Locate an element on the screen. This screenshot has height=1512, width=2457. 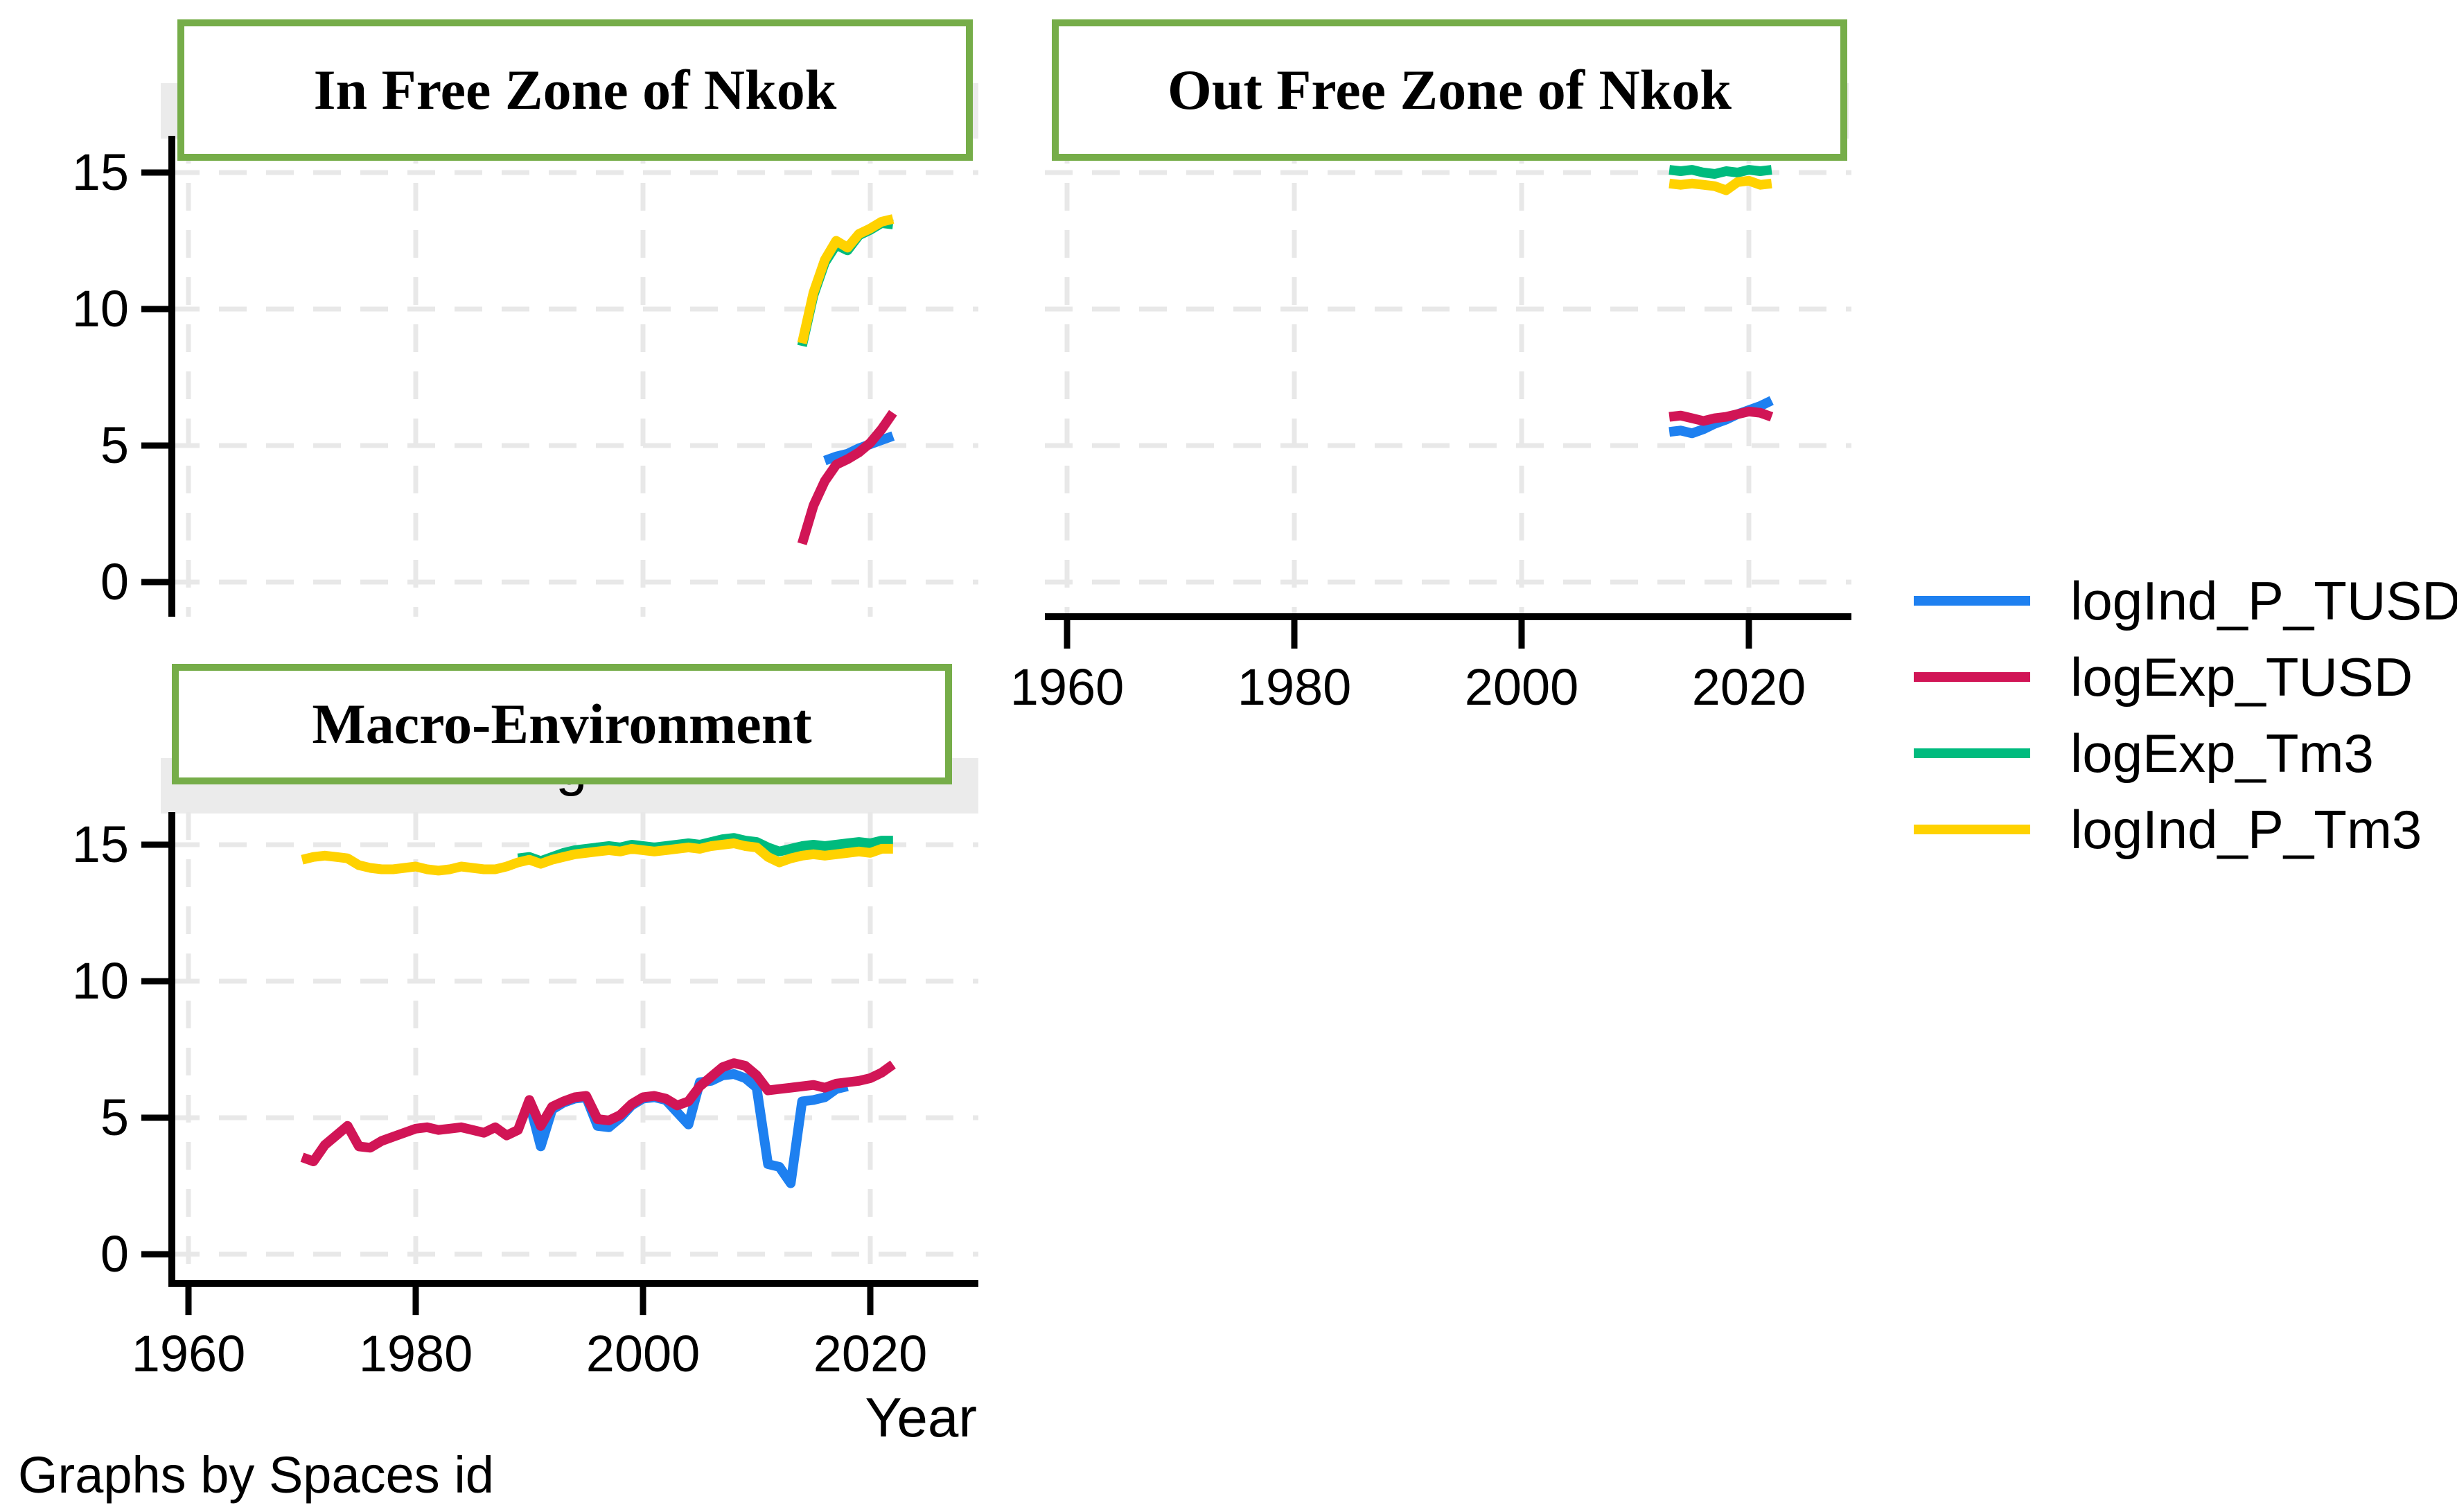
panel-macro-environment is located at coordinates (559, 1063).